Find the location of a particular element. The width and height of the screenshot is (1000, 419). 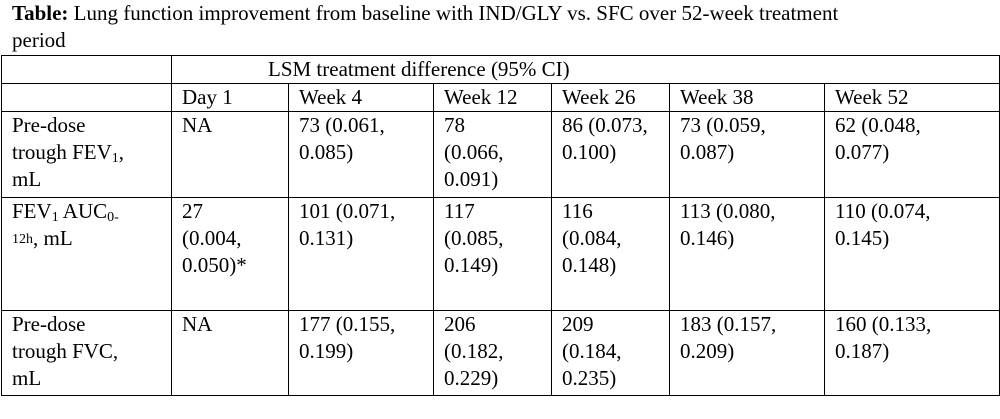

caption-text-cont: period is located at coordinates (39, 40).